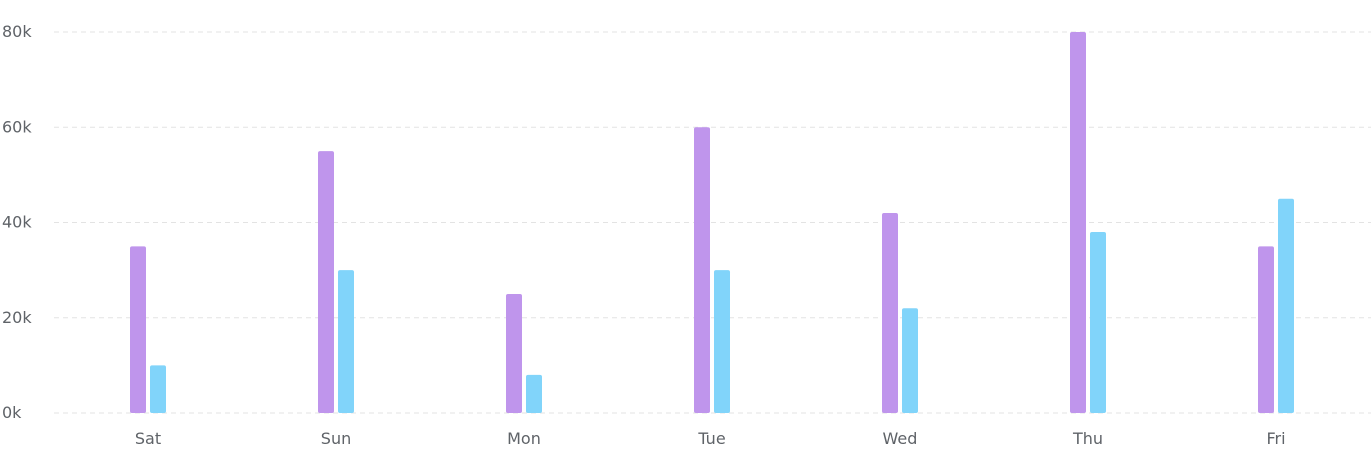 The image size is (1371, 456). I want to click on y-tick-label: 0k, so click(12, 412).